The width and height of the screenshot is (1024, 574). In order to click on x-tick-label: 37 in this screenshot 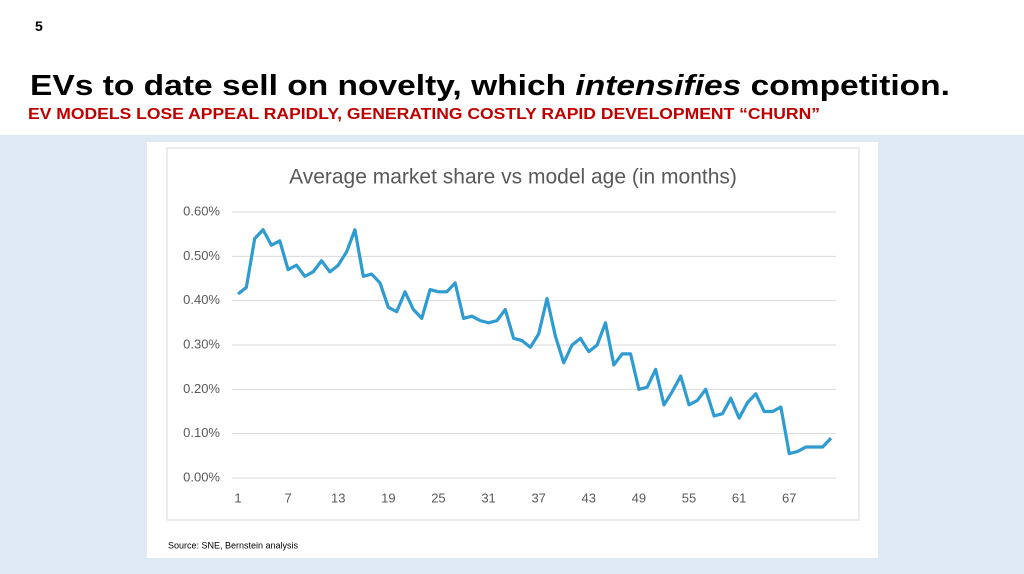, I will do `click(538, 497)`.